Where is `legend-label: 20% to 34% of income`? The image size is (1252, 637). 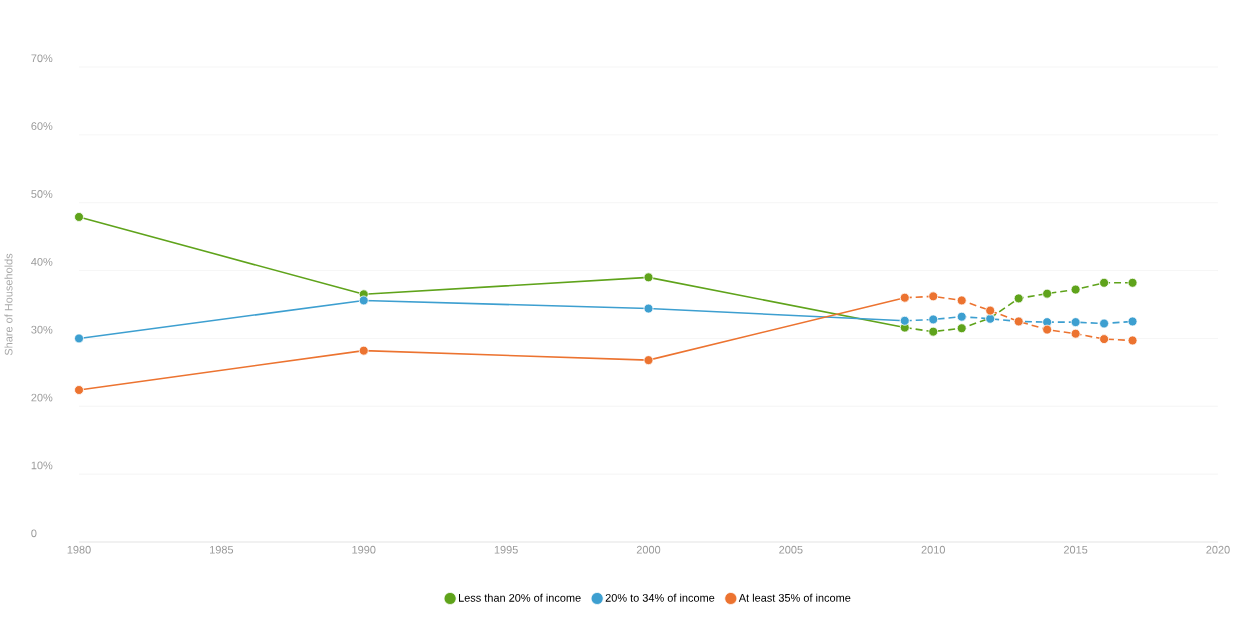
legend-label: 20% to 34% of income is located at coordinates (660, 597).